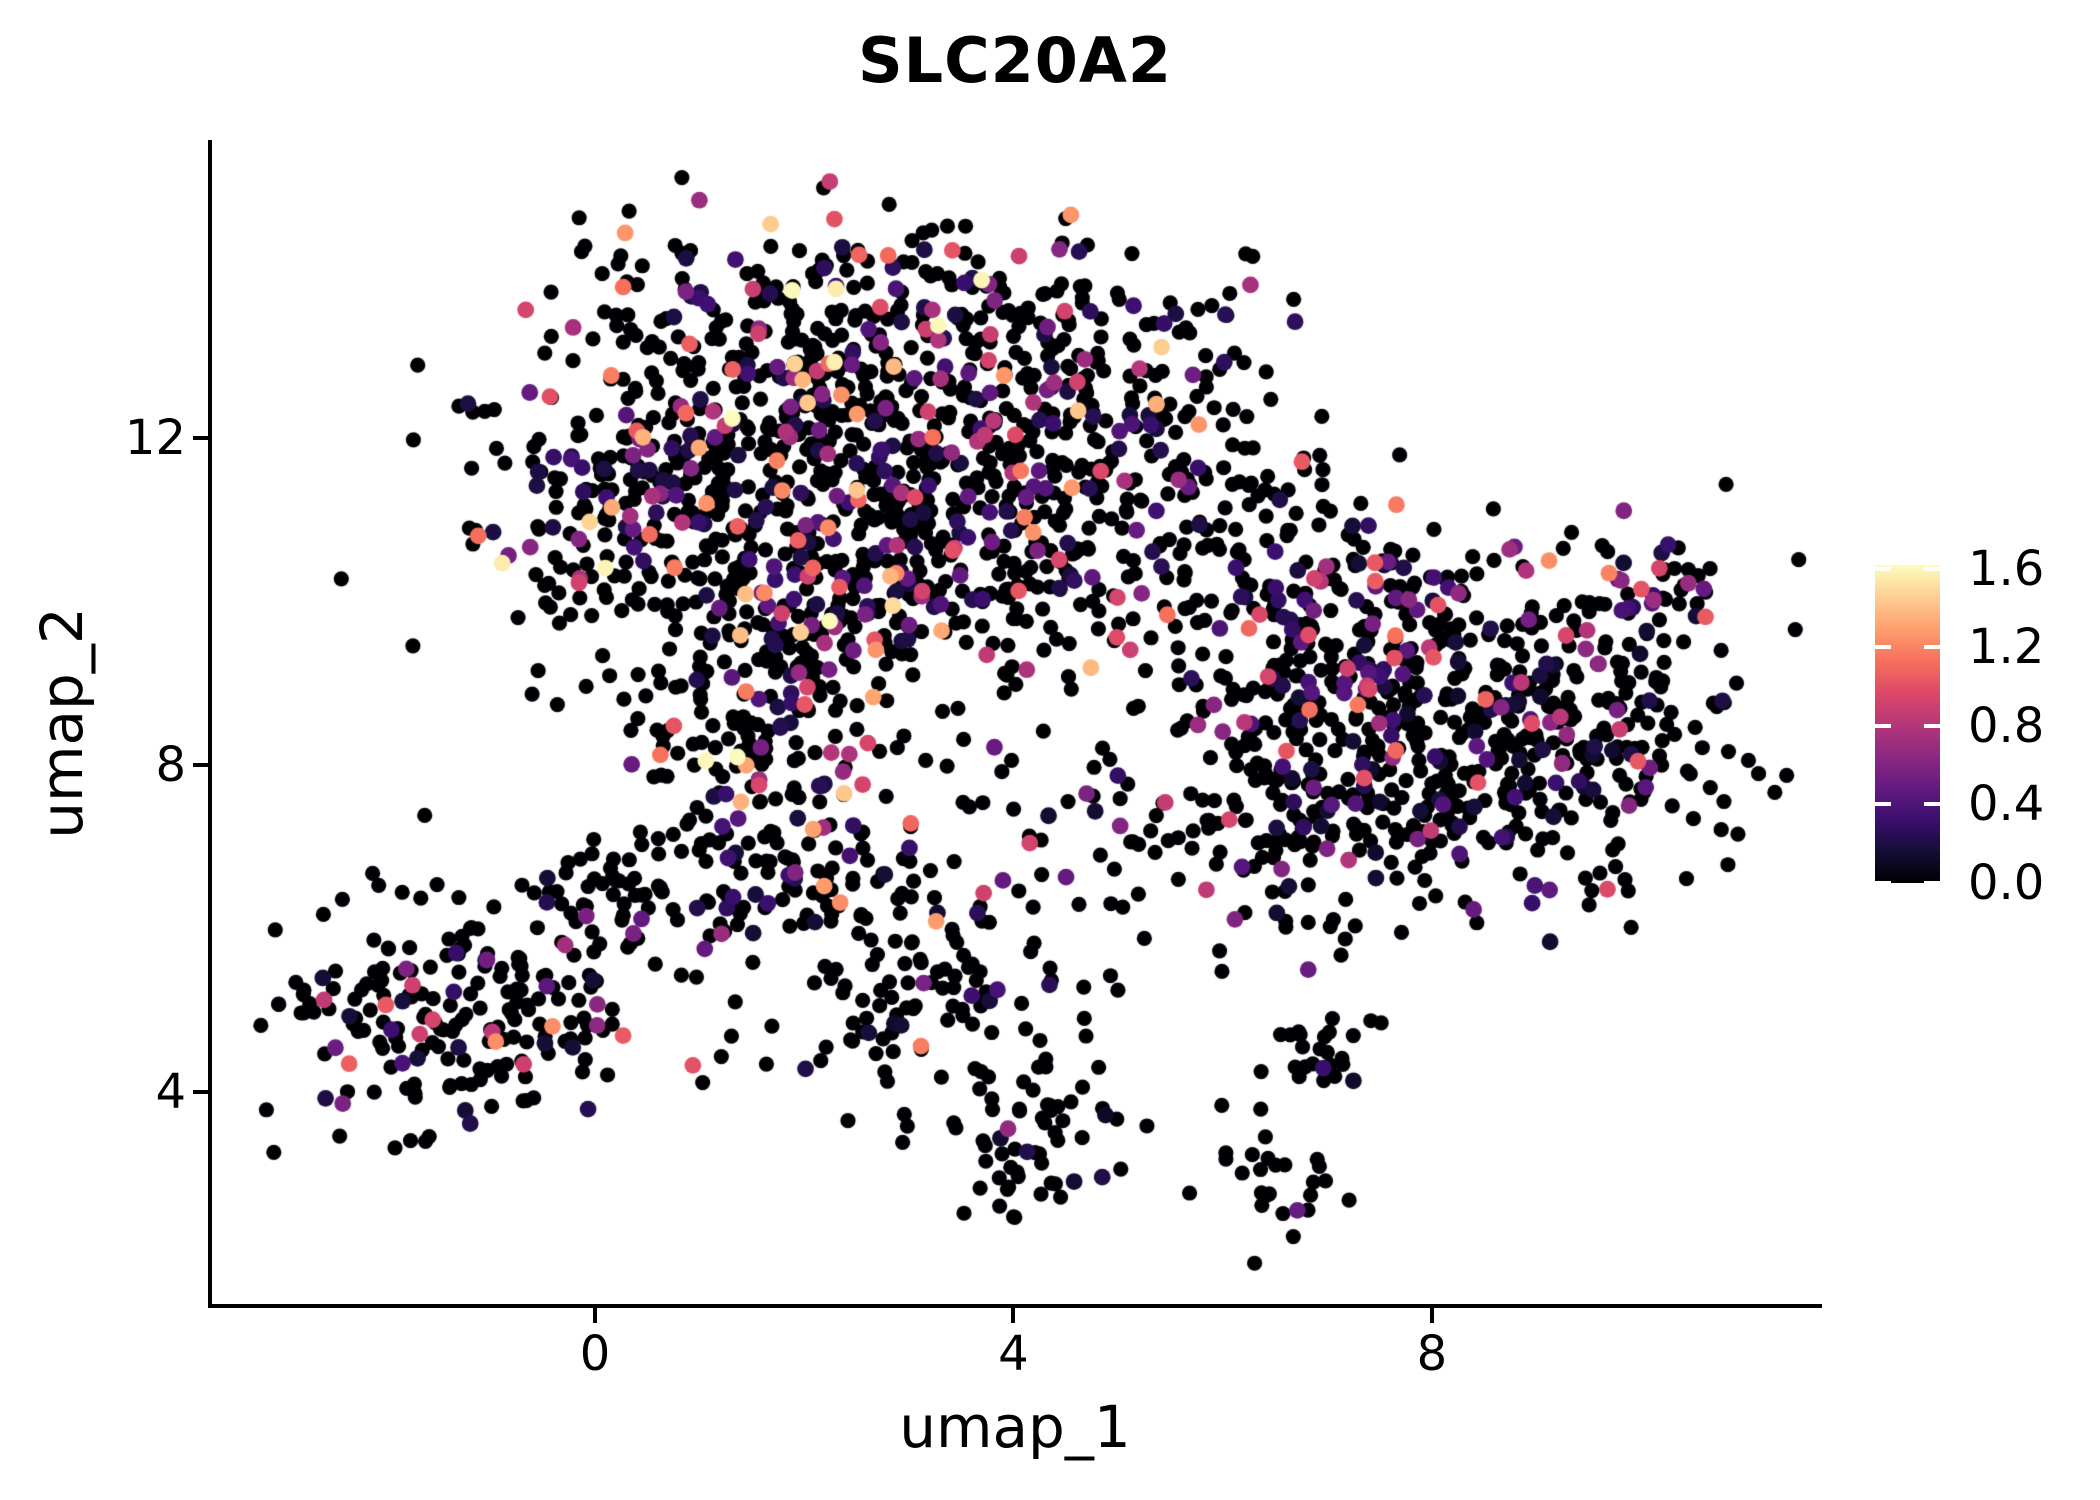 The image size is (2100, 1500). I want to click on page-title: SLC20A2, so click(1015, 60).